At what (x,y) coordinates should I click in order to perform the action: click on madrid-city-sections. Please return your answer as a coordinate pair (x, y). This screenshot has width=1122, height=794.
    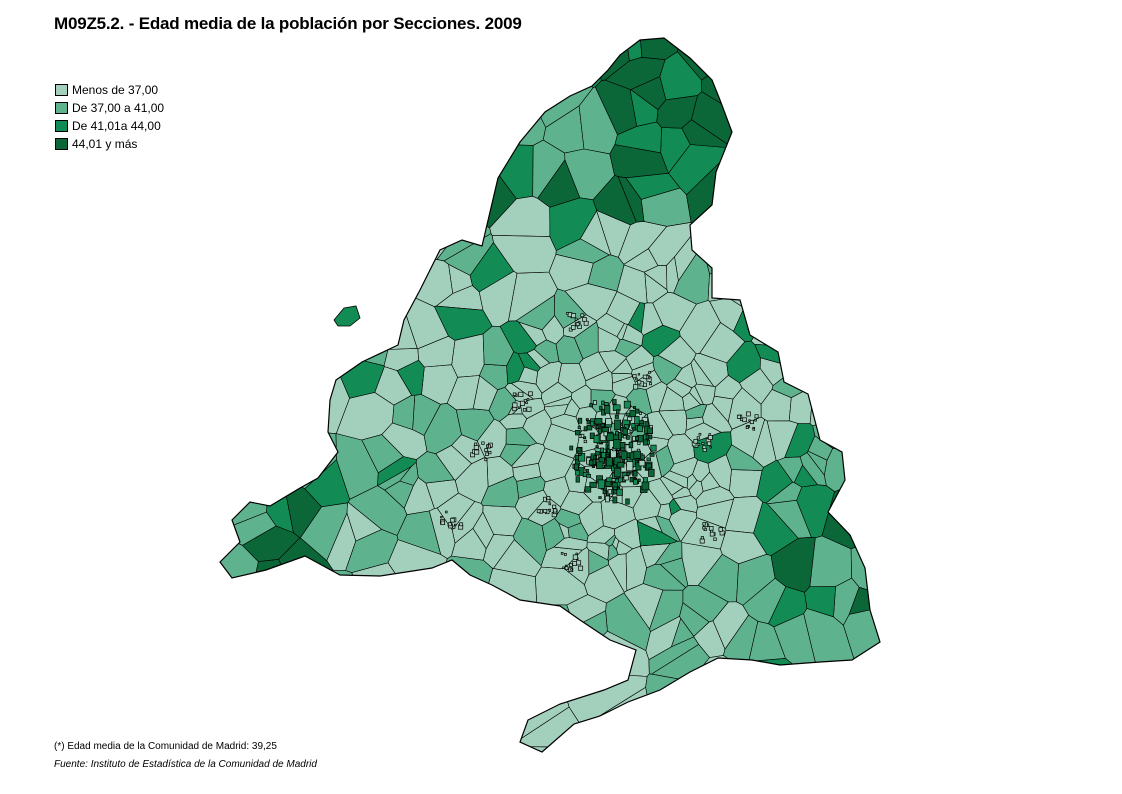
    Looking at the image, I should click on (599, 442).